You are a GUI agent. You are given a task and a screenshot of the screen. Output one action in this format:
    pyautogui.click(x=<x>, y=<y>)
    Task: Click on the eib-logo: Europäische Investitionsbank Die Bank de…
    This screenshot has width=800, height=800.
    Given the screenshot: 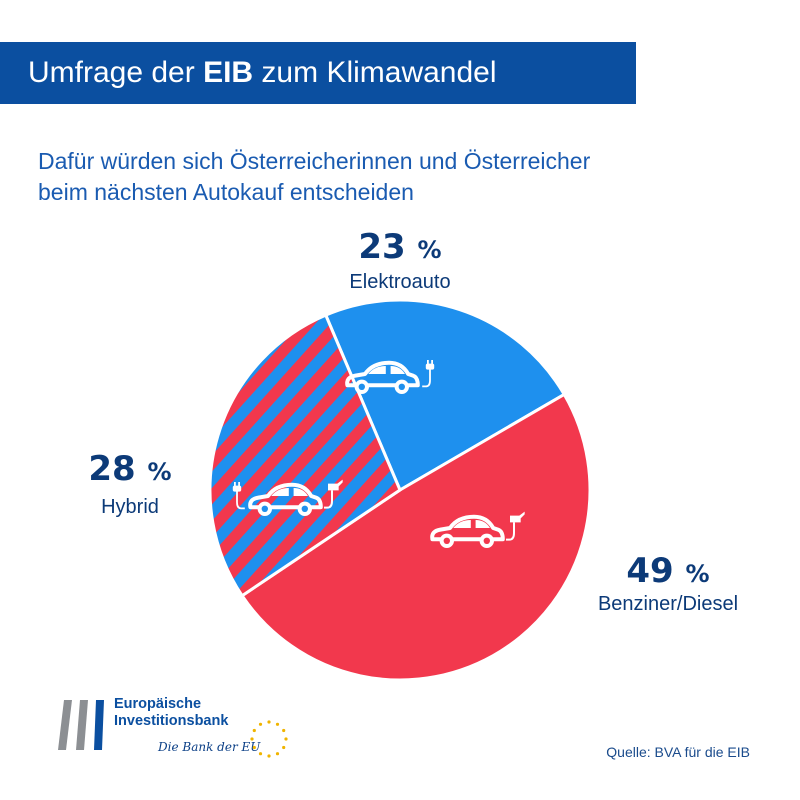 What is the action you would take?
    pyautogui.click(x=173, y=729)
    